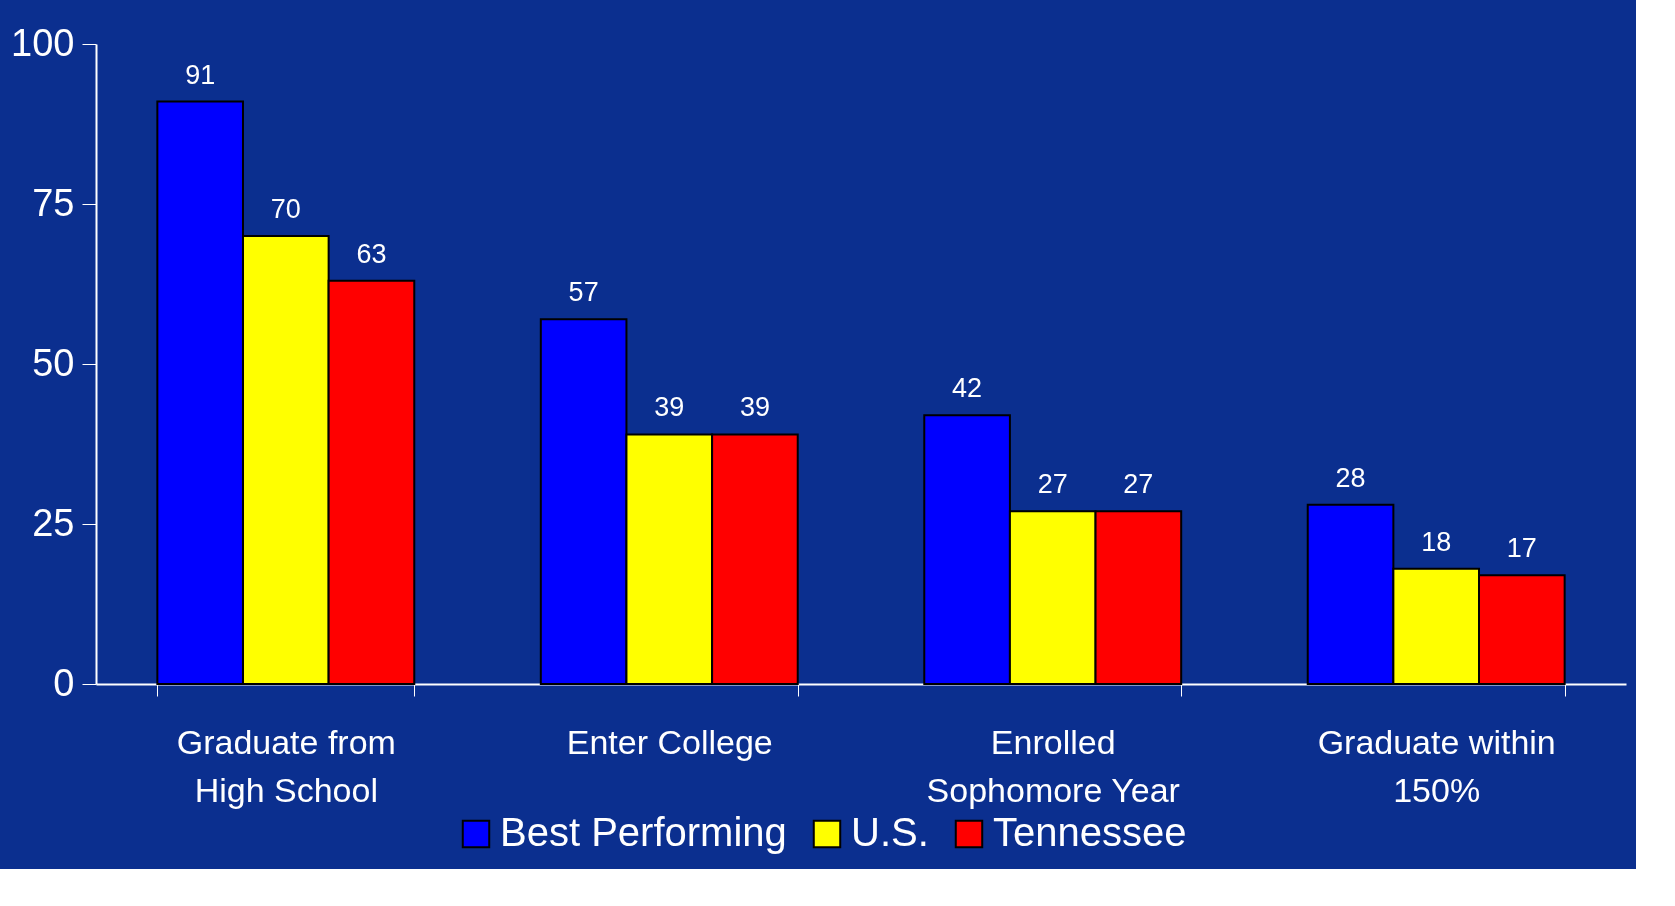 The image size is (1675, 906). What do you see at coordinates (200, 74) in the screenshot?
I see `data-label: 91` at bounding box center [200, 74].